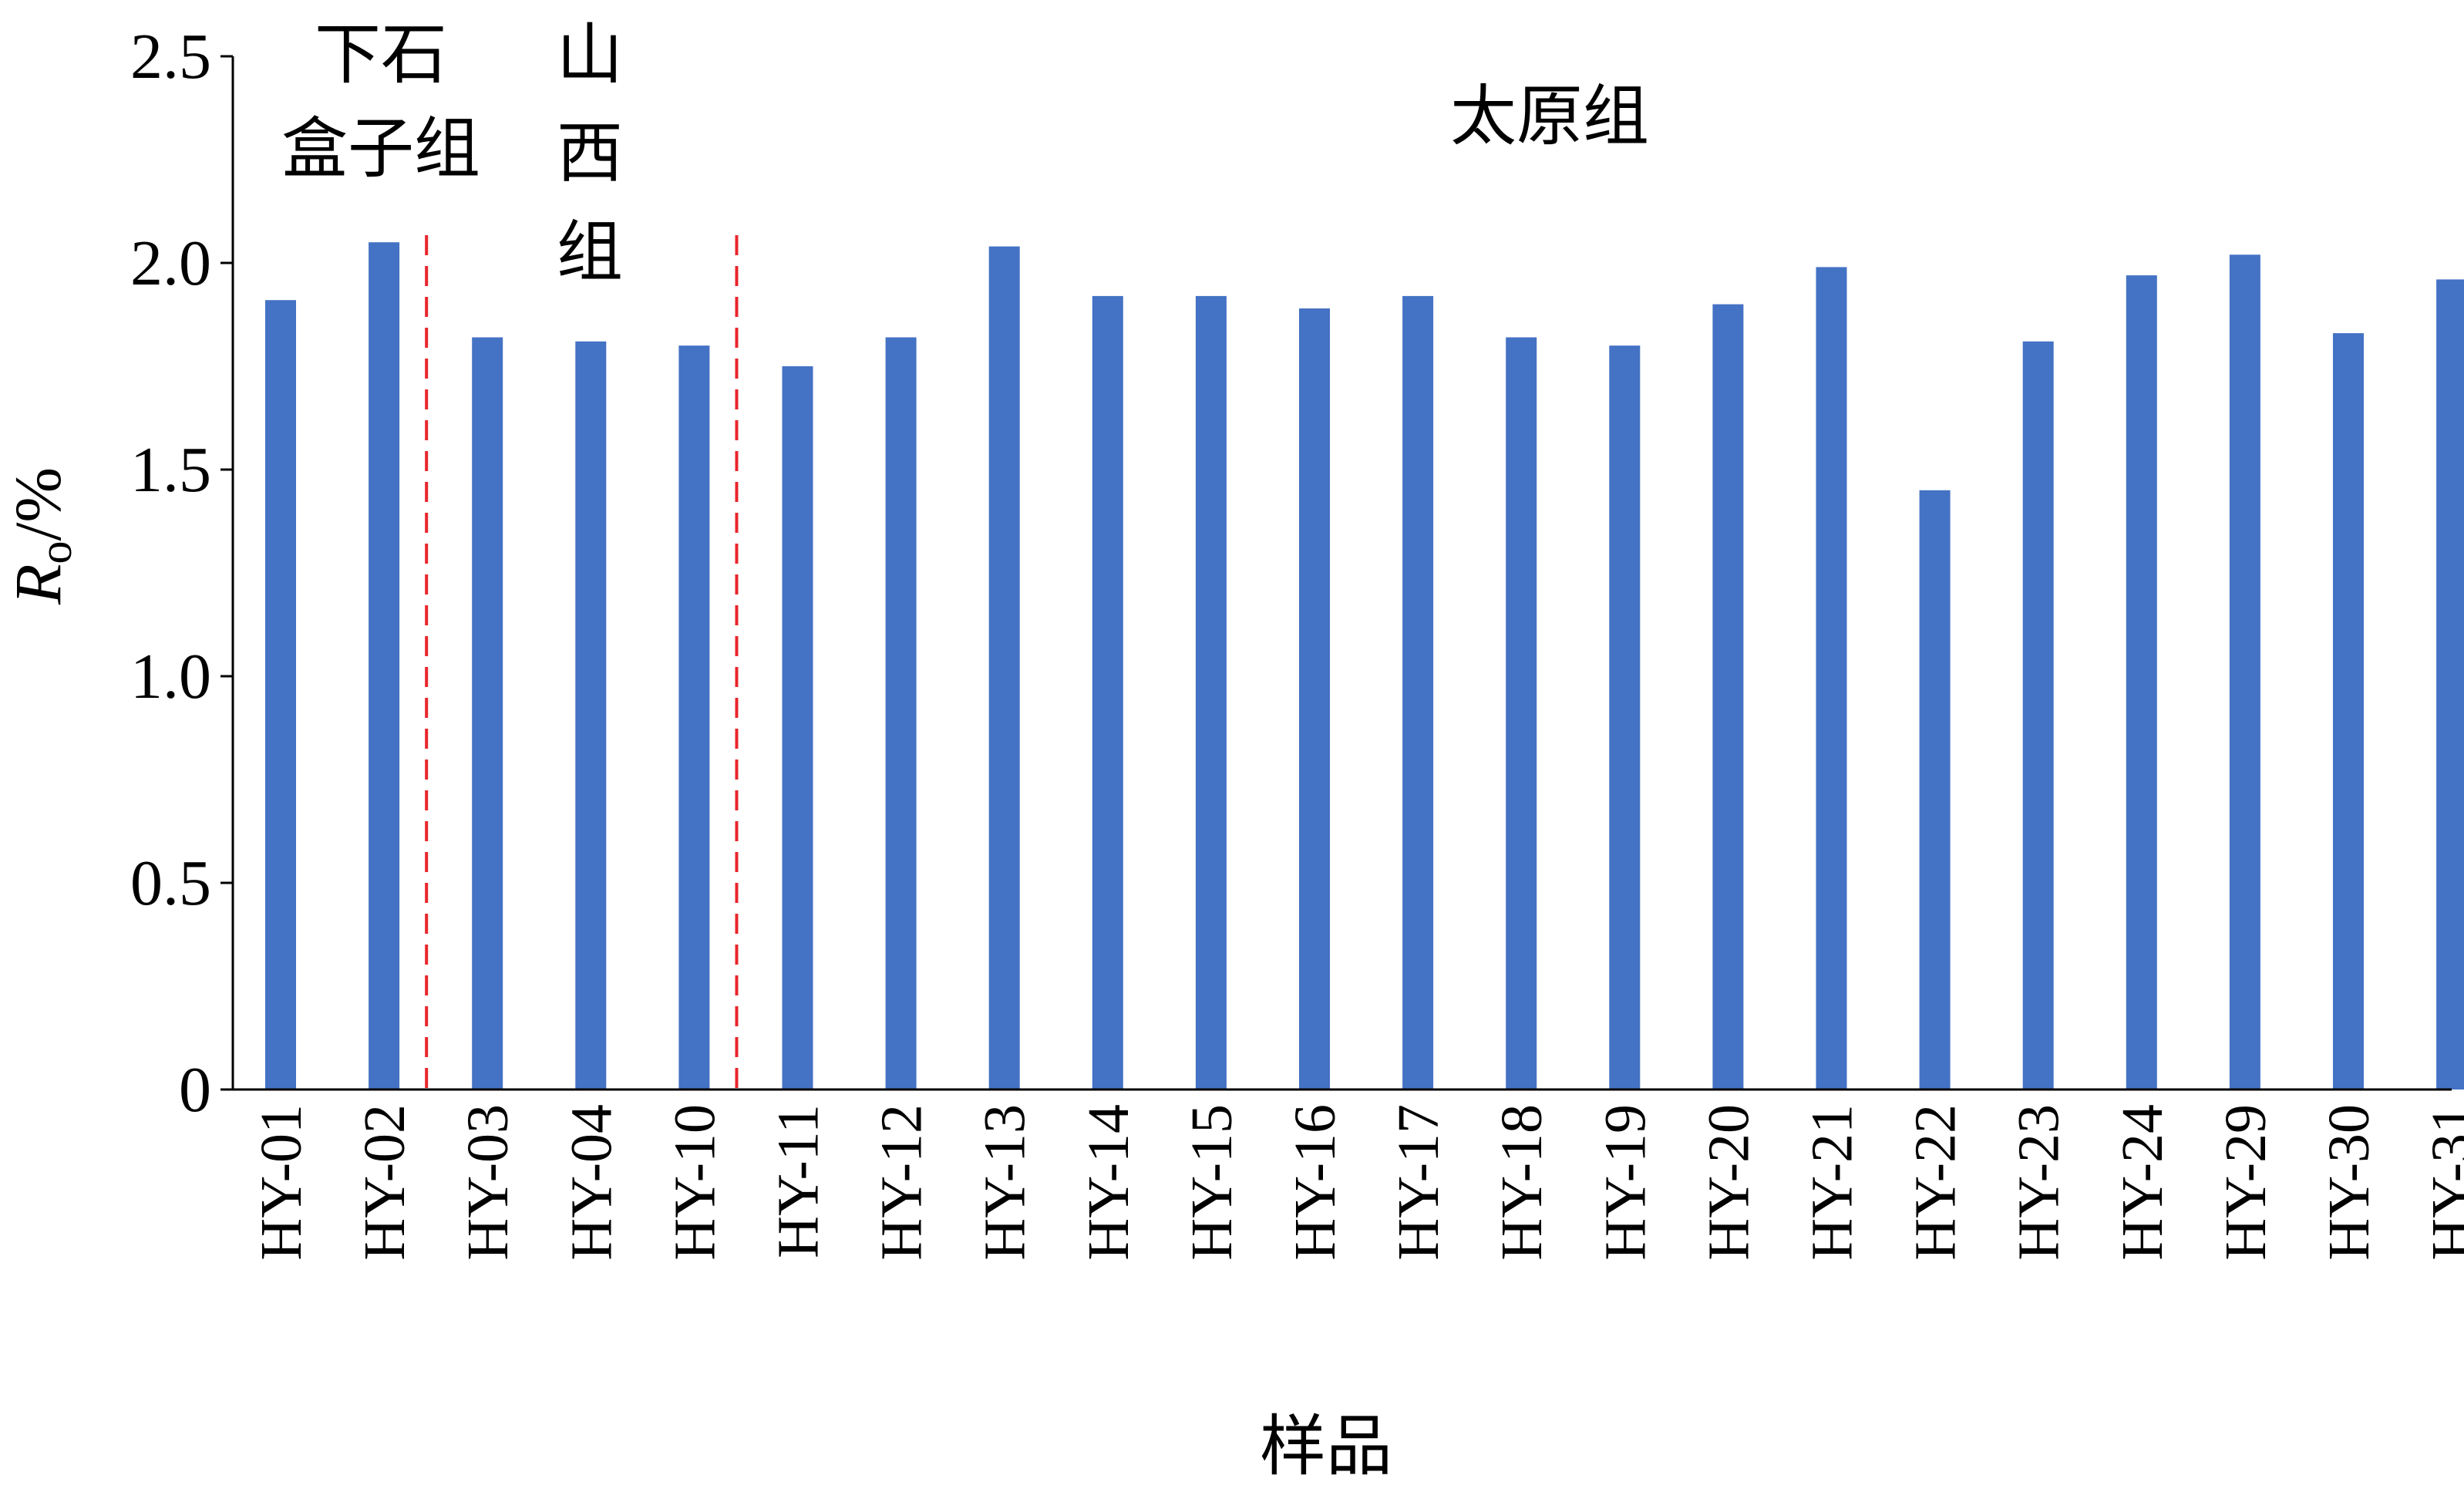 The width and height of the screenshot is (2464, 1492). What do you see at coordinates (1212, 1182) in the screenshot?
I see `x-tick-label: HY-15` at bounding box center [1212, 1182].